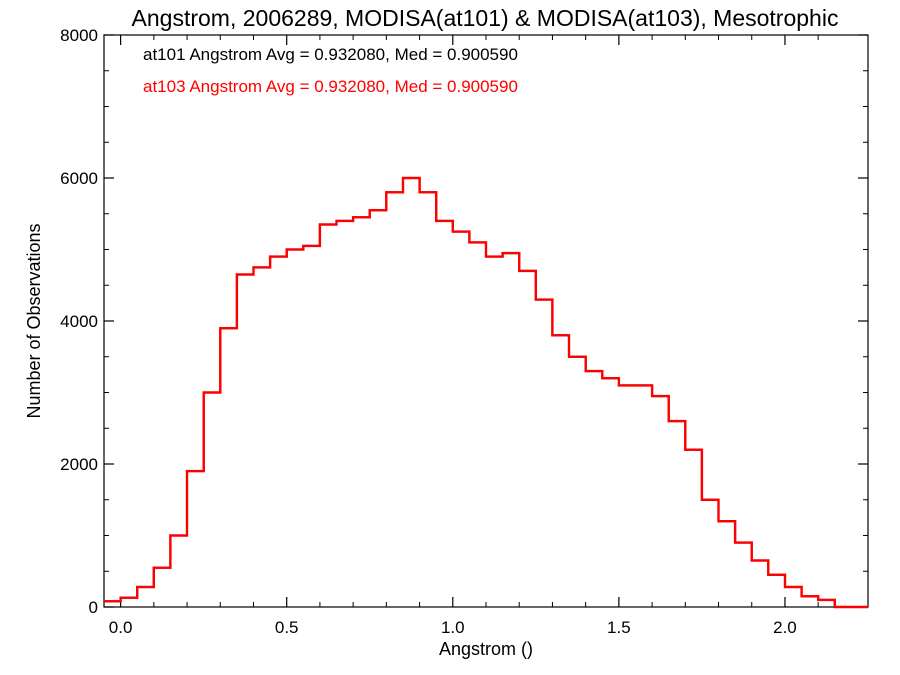 This screenshot has height=675, width=900. Describe the element at coordinates (619, 627) in the screenshot. I see `x-tick-label: 1.5` at that location.